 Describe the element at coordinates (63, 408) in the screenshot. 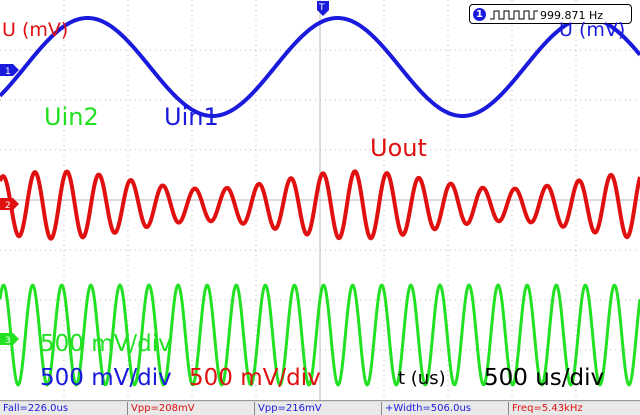

I see `measurement-fall: Fall=226.0us` at that location.